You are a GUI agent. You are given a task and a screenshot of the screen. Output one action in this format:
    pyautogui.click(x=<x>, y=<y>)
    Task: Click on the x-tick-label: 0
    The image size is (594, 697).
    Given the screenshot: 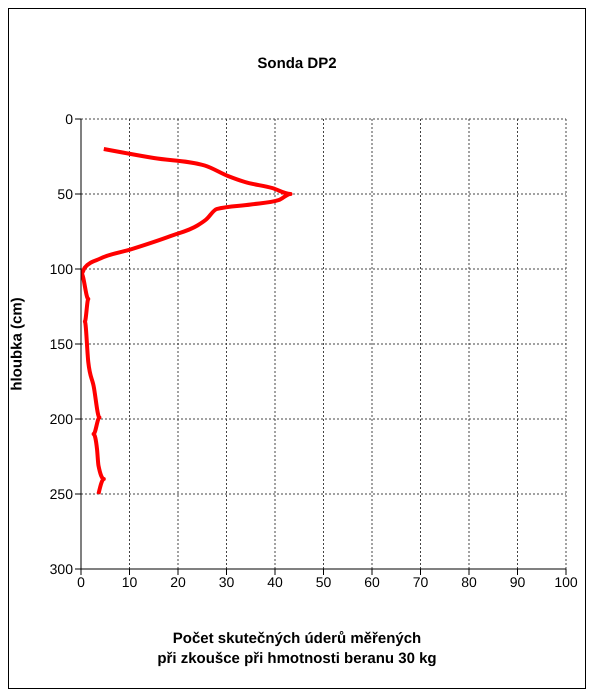 What is the action you would take?
    pyautogui.click(x=81, y=582)
    